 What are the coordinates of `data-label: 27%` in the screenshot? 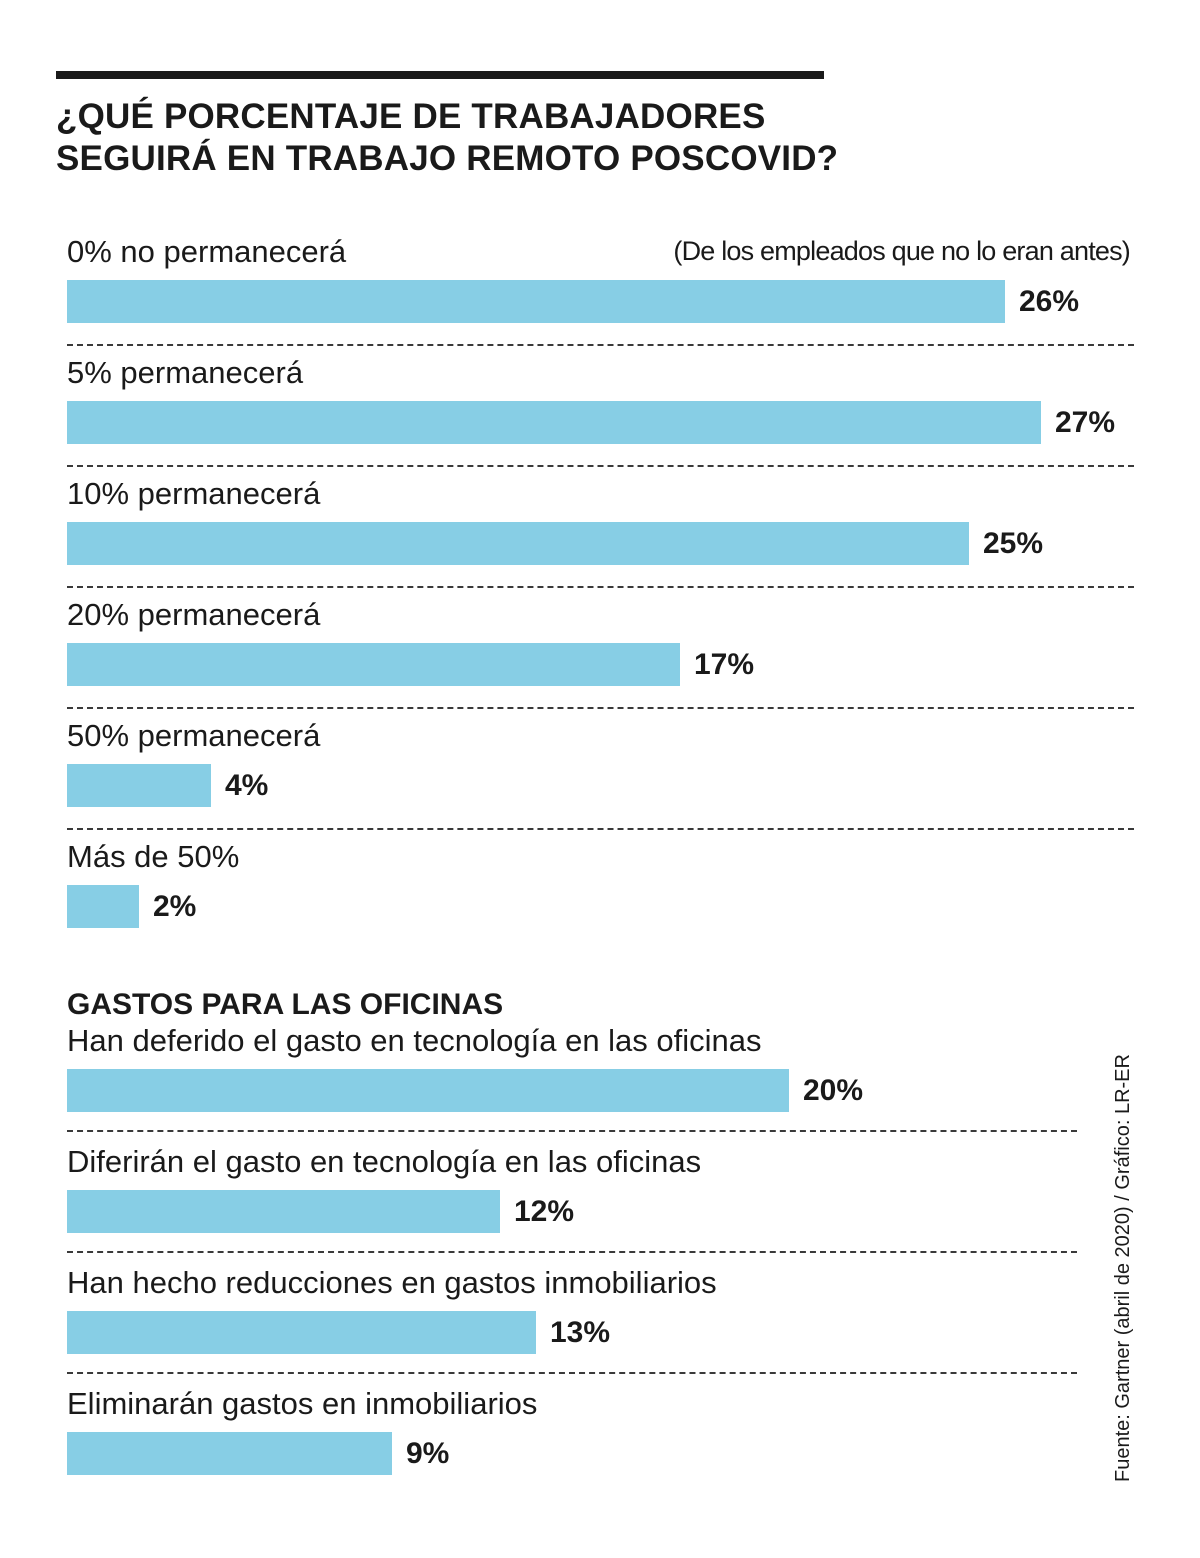 It's located at (1085, 422).